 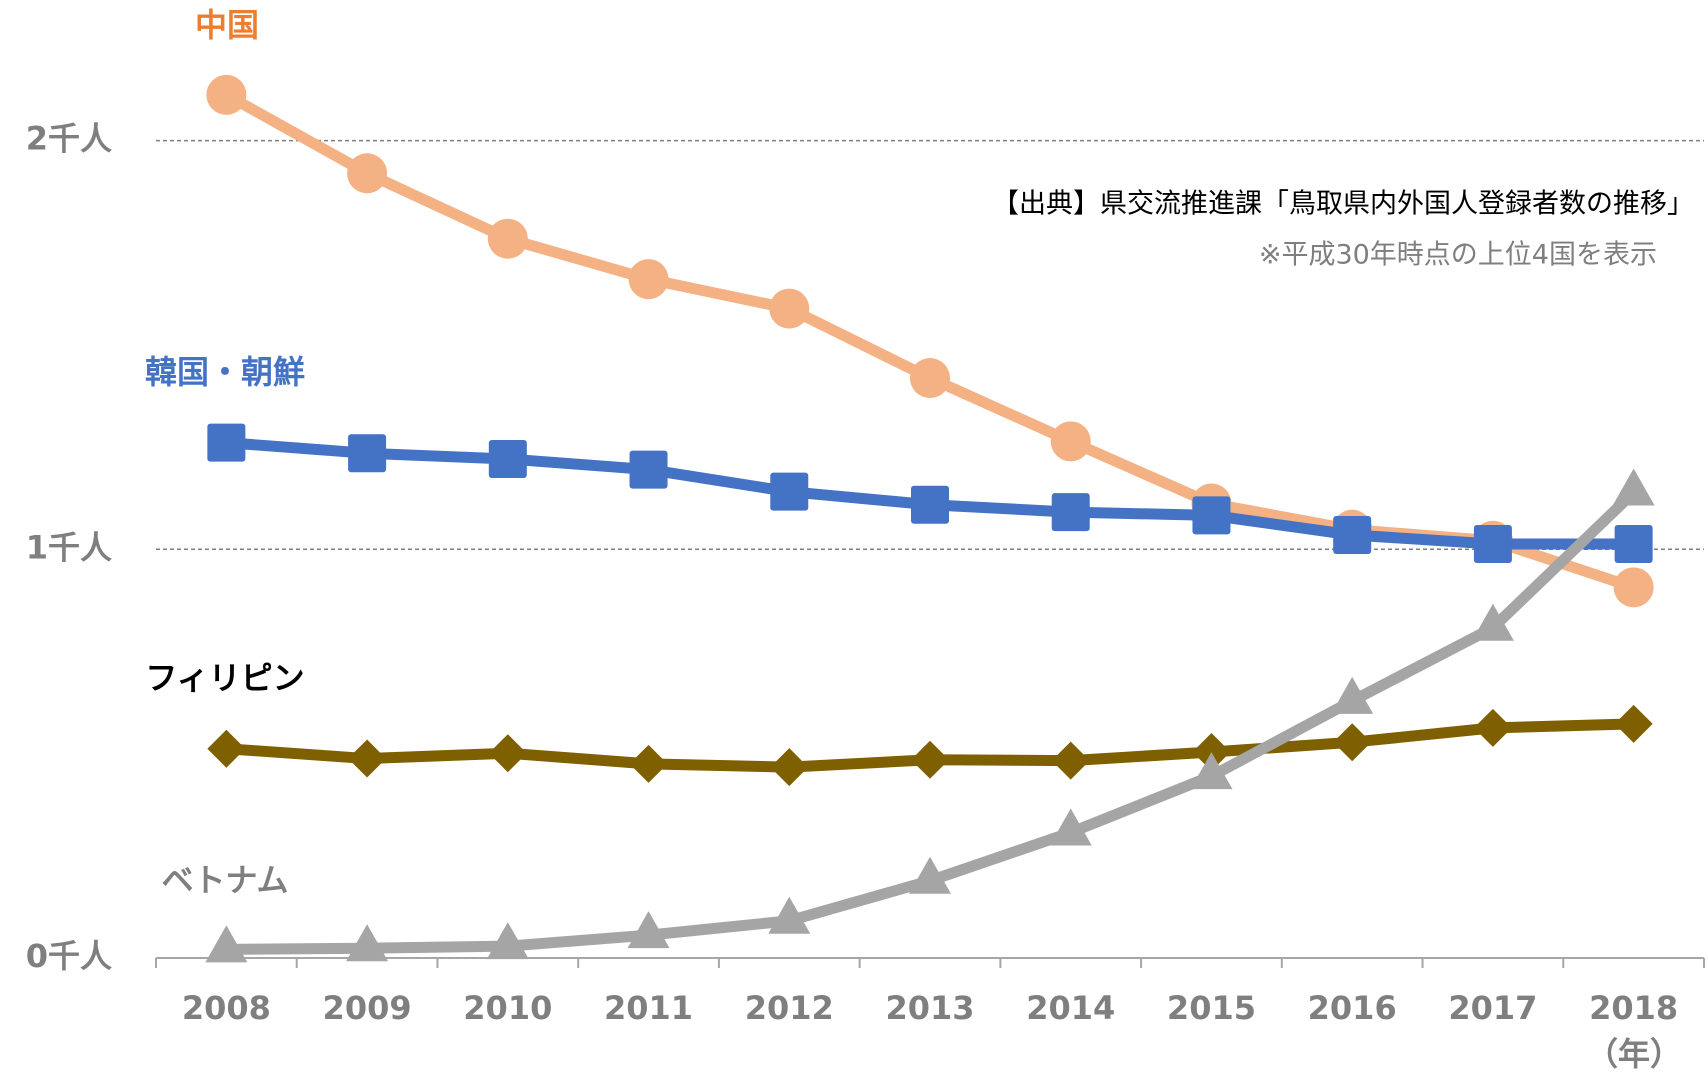 I want to click on source-note: 【出典】県交流推進課「鳥取県内外国人登録者数の推移」, so click(x=1343, y=204).